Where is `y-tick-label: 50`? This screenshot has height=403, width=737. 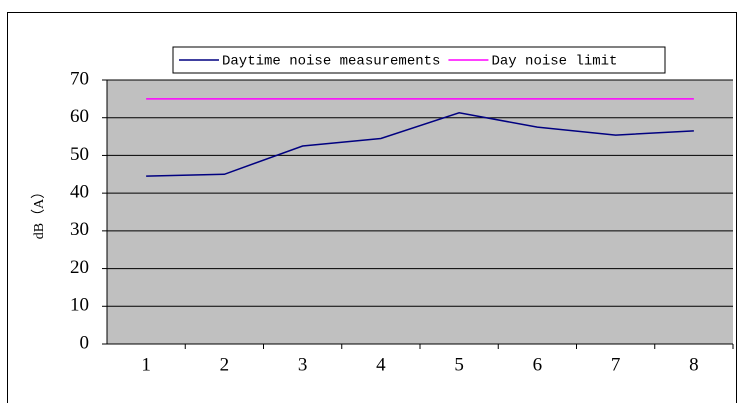 y-tick-label: 50 is located at coordinates (79, 154).